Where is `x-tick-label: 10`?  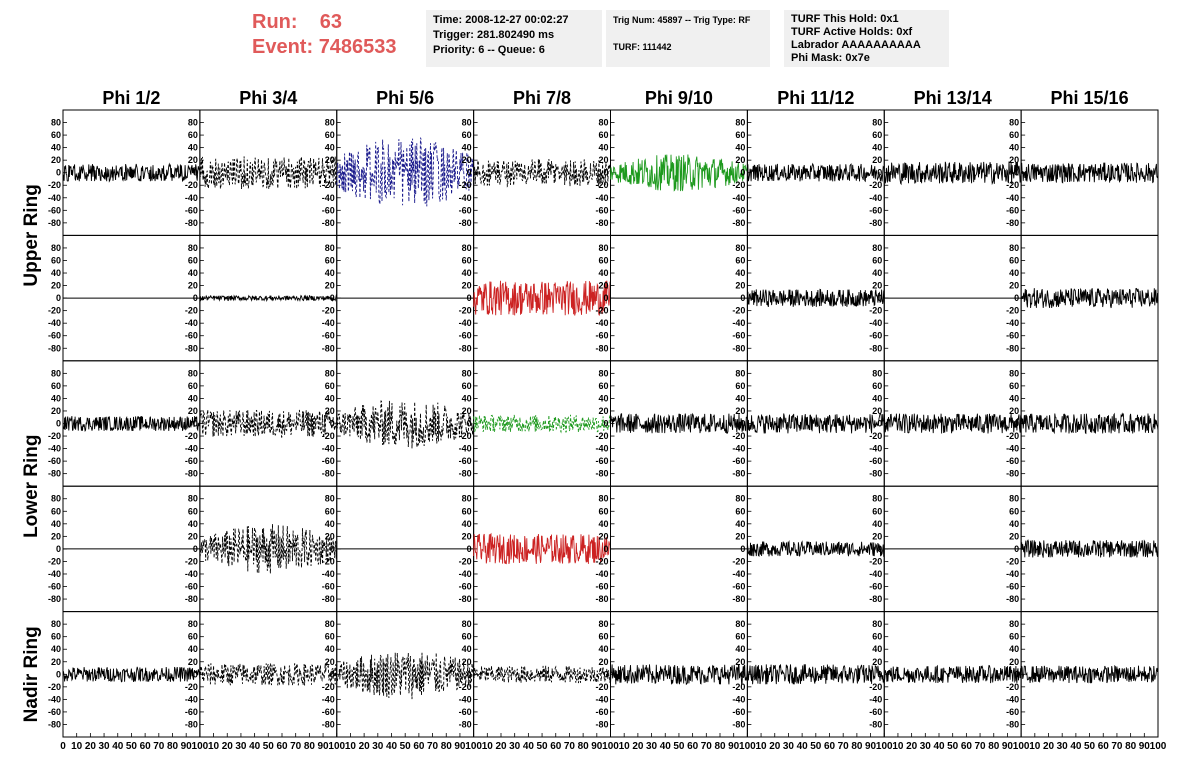 x-tick-label: 10 is located at coordinates (488, 746).